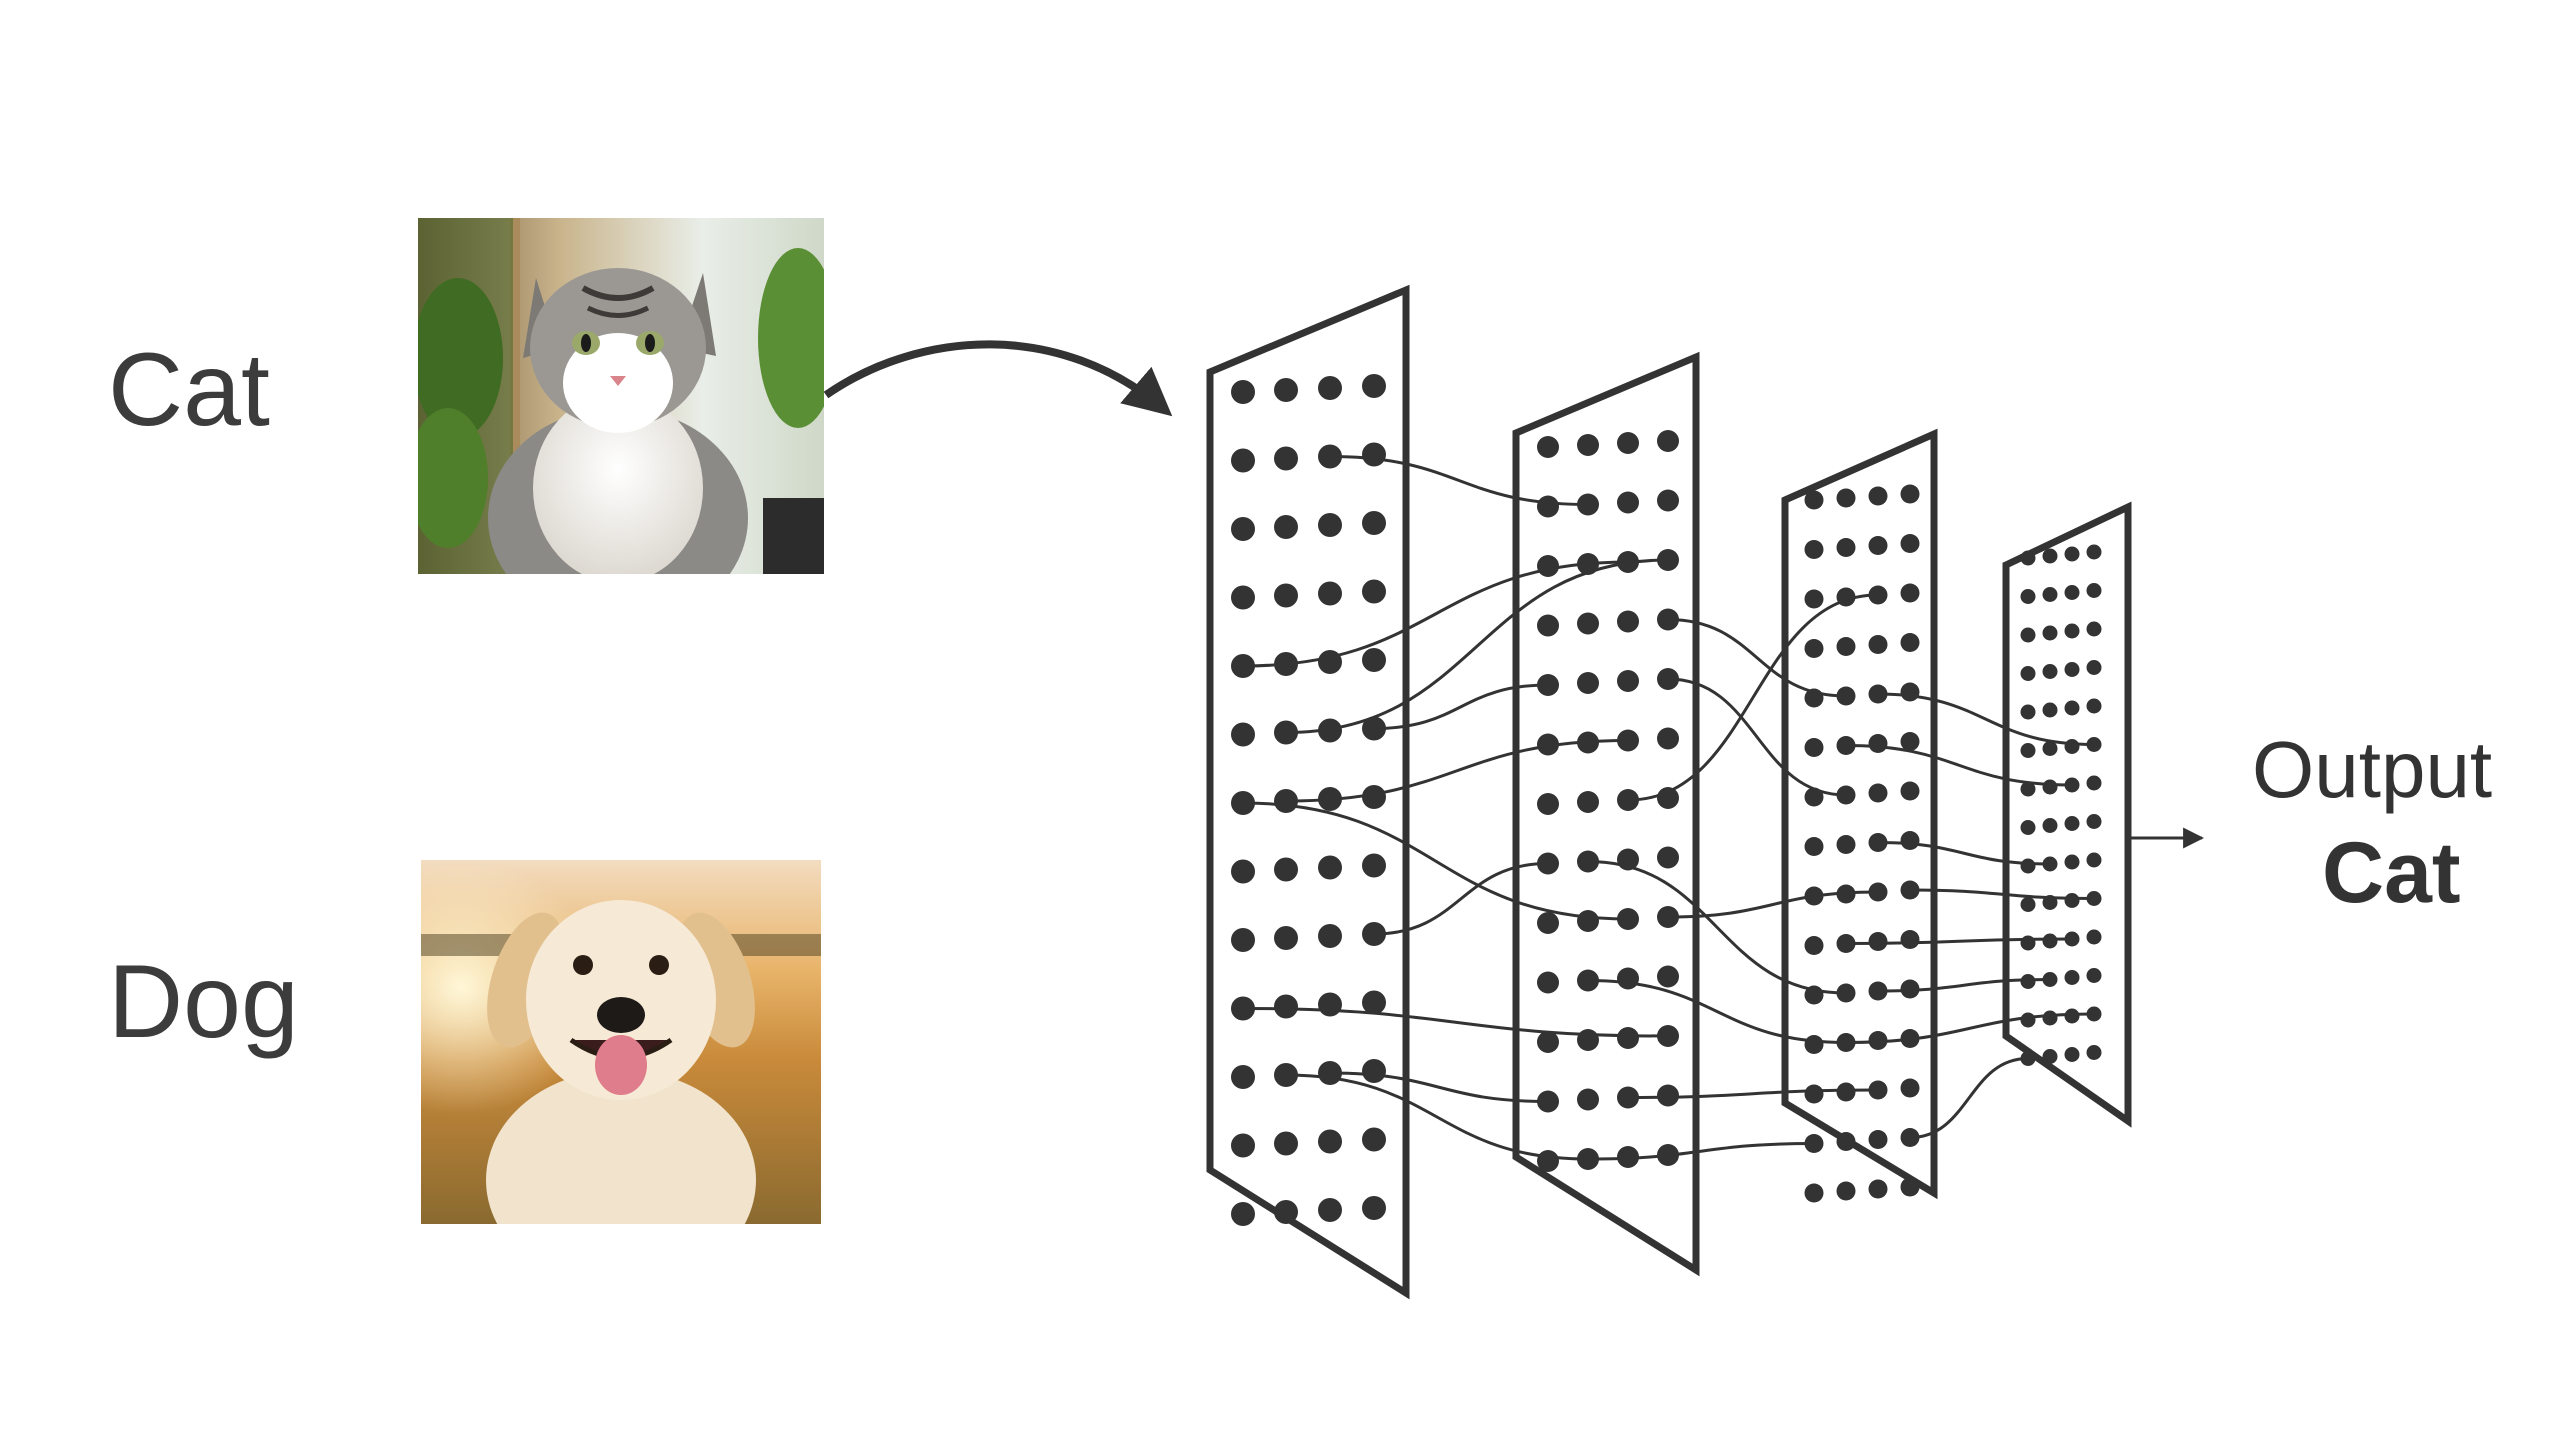 This screenshot has width=2560, height=1439. What do you see at coordinates (203, 1002) in the screenshot?
I see `dog-label: Dog` at bounding box center [203, 1002].